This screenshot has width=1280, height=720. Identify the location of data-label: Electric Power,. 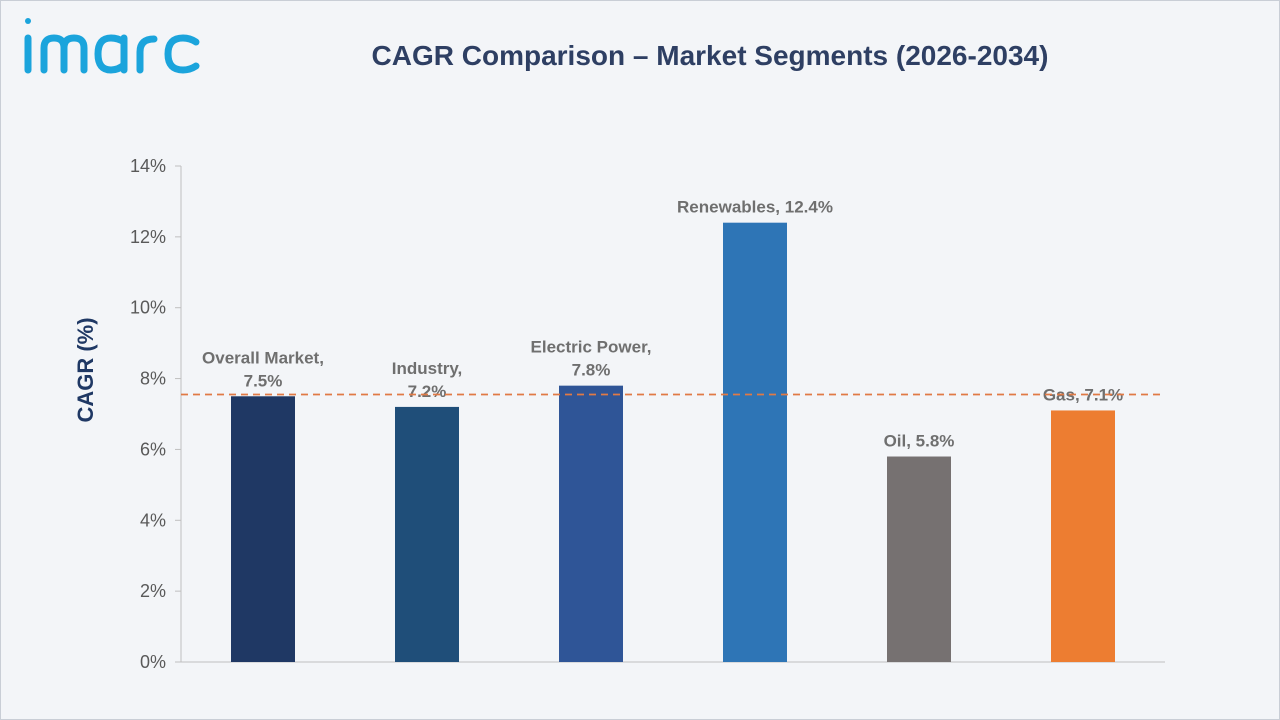
(591, 347).